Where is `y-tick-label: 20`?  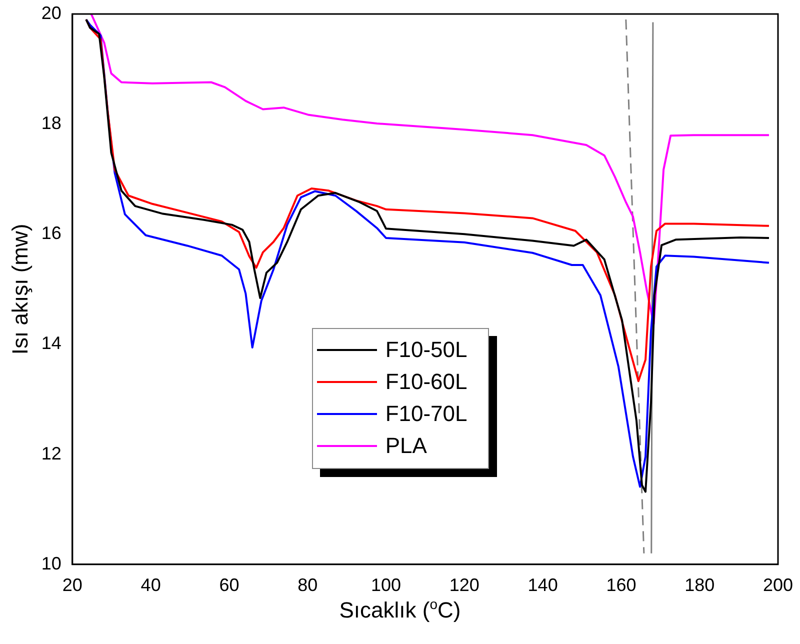 y-tick-label: 20 is located at coordinates (51, 12).